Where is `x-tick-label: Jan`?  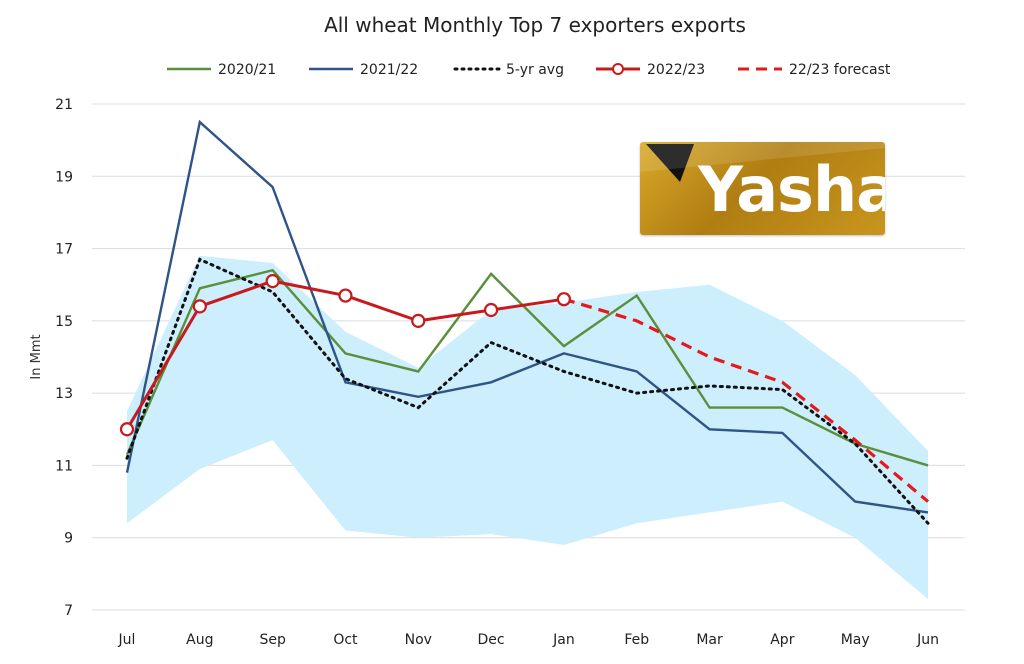 x-tick-label: Jan is located at coordinates (563, 640).